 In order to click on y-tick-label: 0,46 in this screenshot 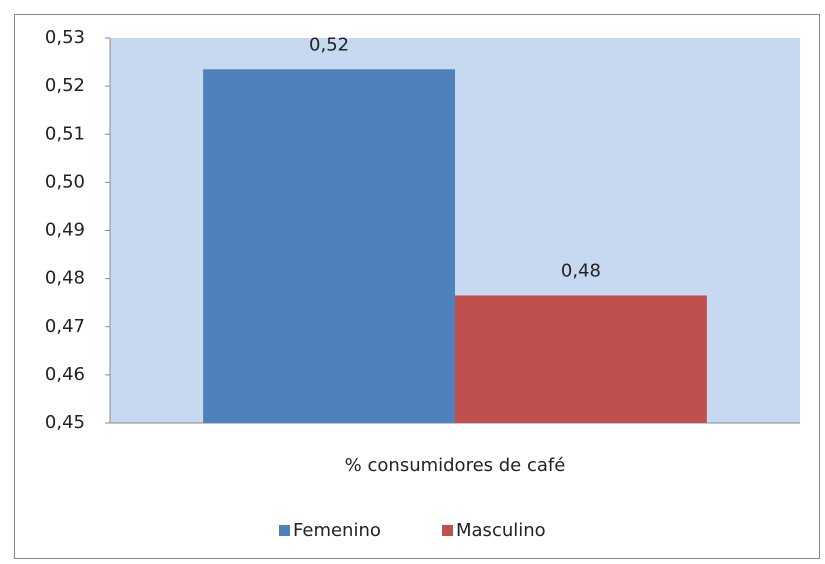, I will do `click(65, 374)`.